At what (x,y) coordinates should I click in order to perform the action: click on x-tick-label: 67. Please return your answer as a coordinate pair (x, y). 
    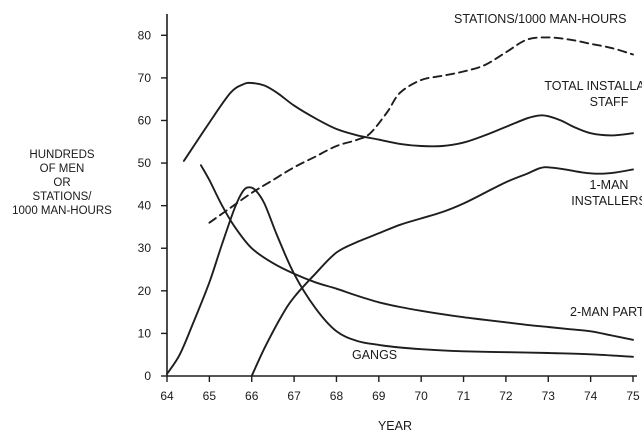
    Looking at the image, I should click on (294, 396).